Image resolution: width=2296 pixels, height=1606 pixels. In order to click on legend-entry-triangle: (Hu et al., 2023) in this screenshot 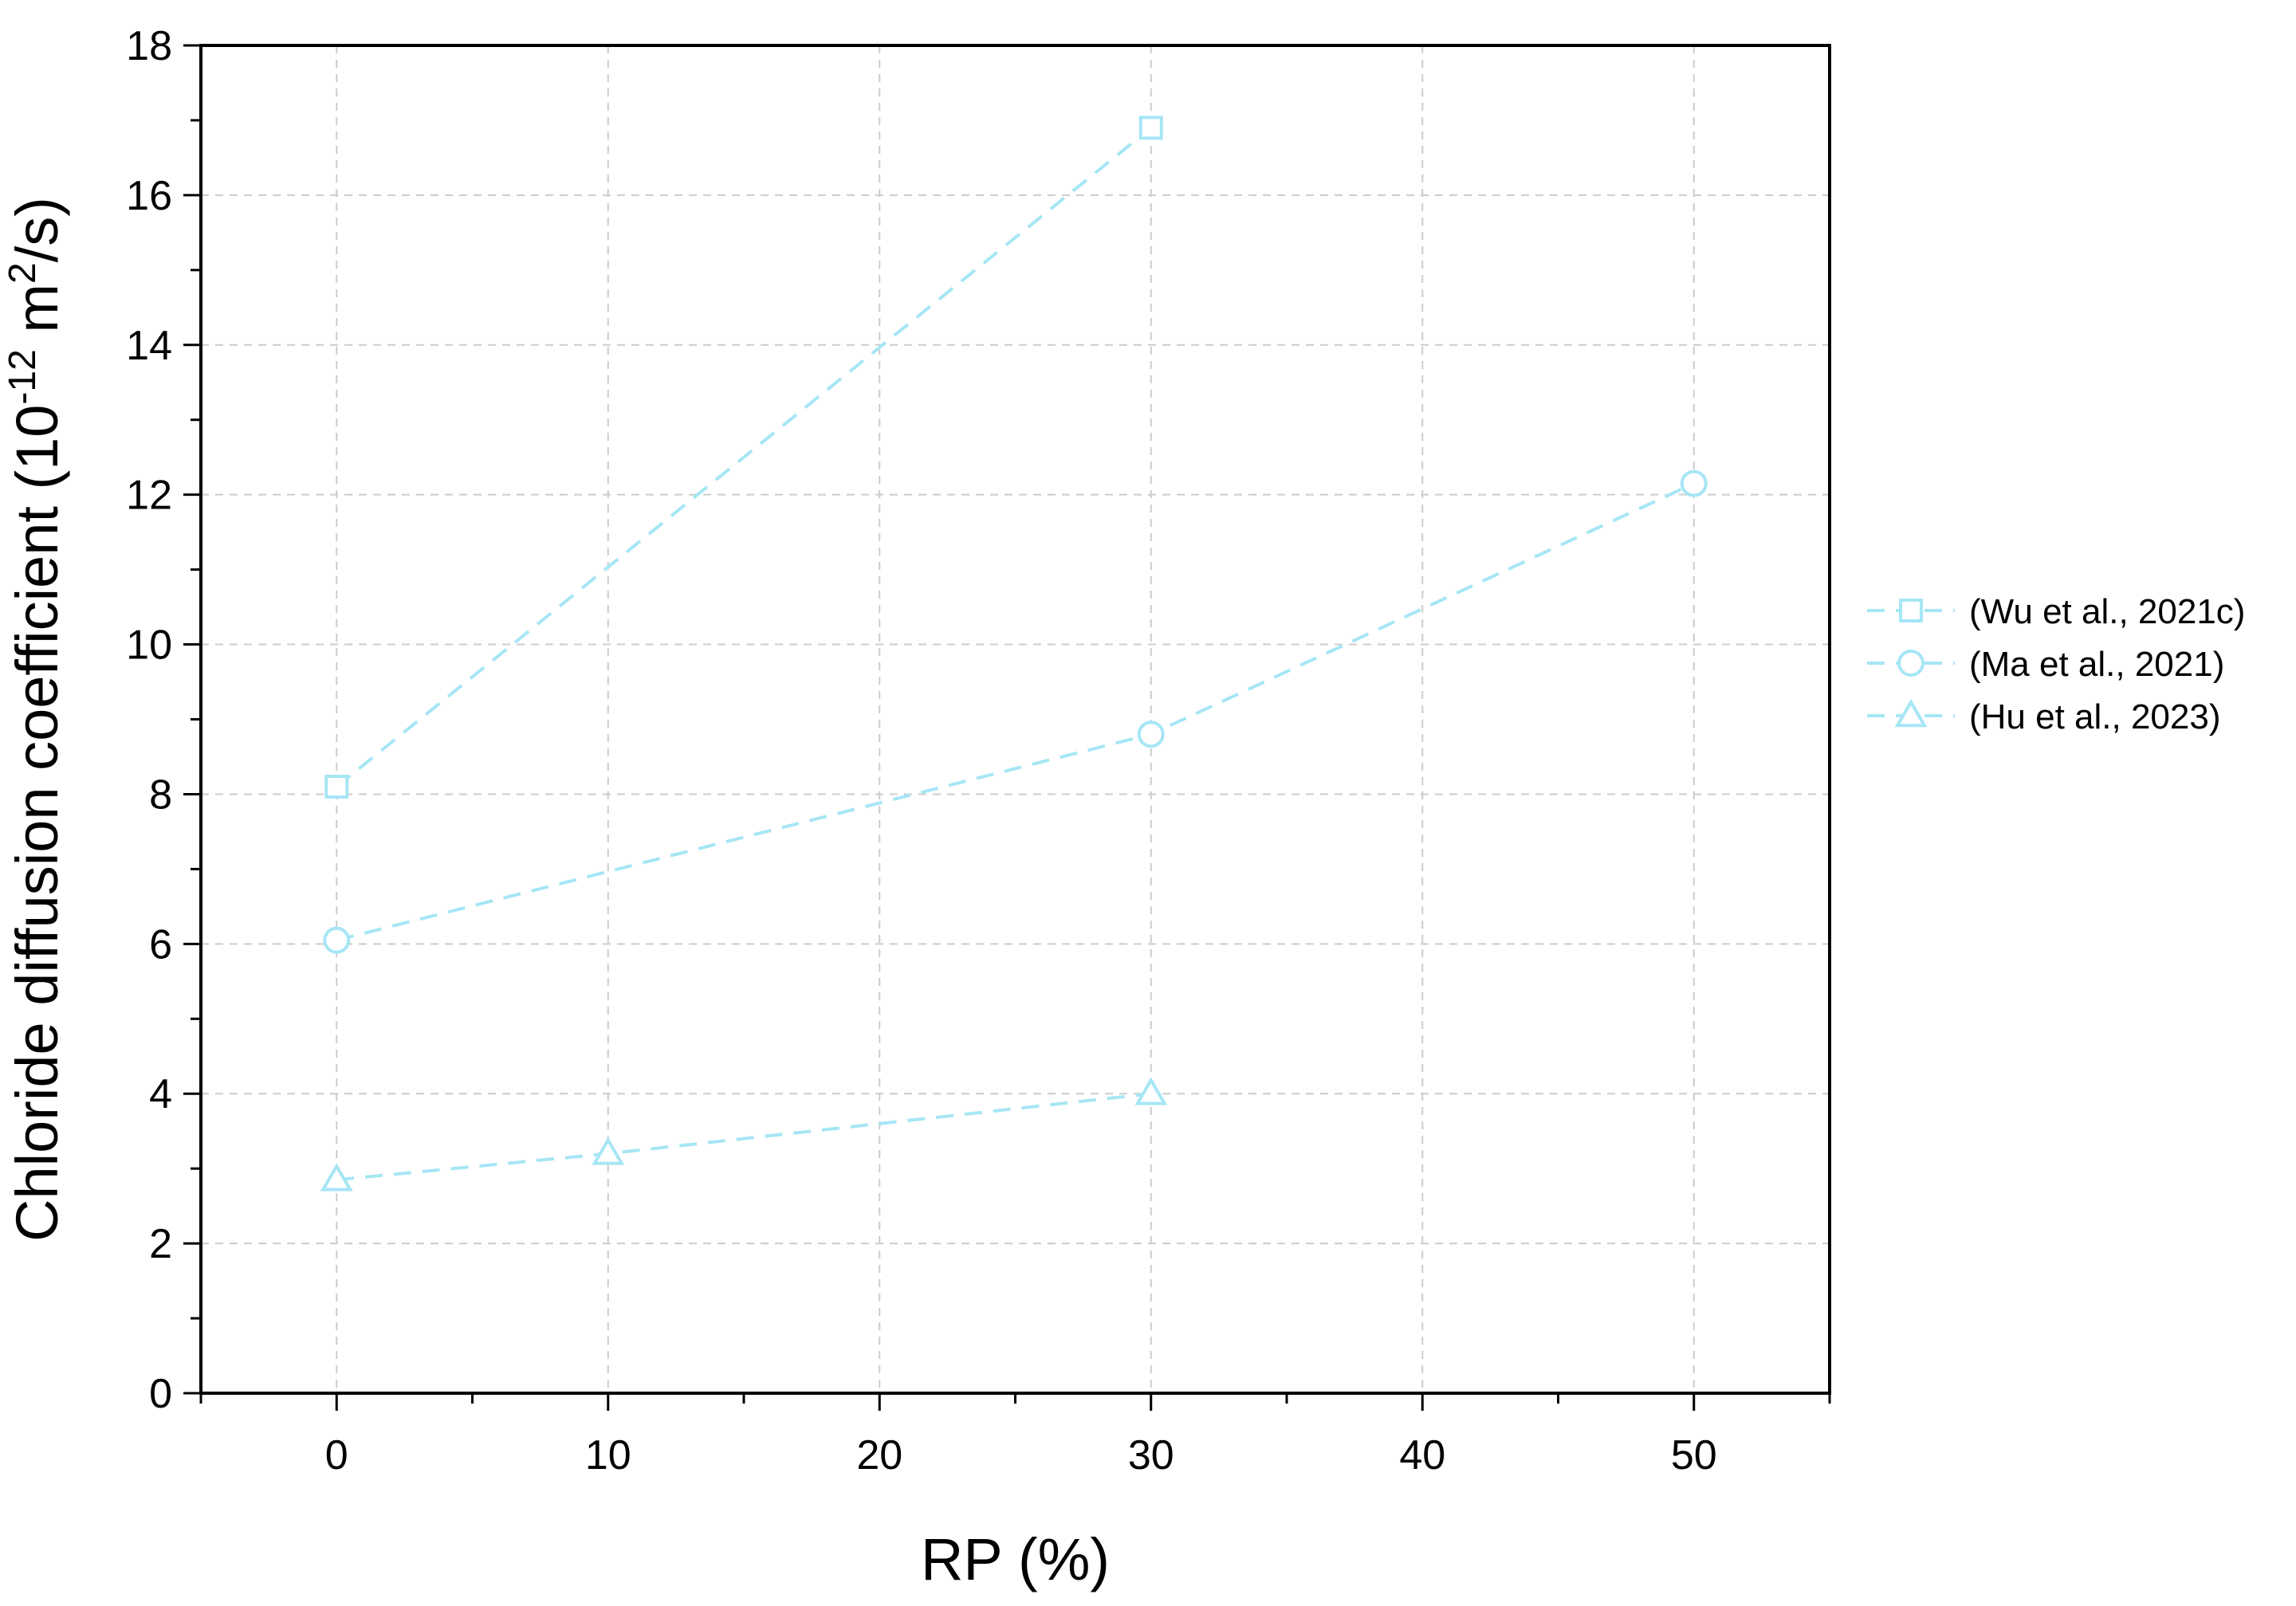, I will do `click(2044, 716)`.